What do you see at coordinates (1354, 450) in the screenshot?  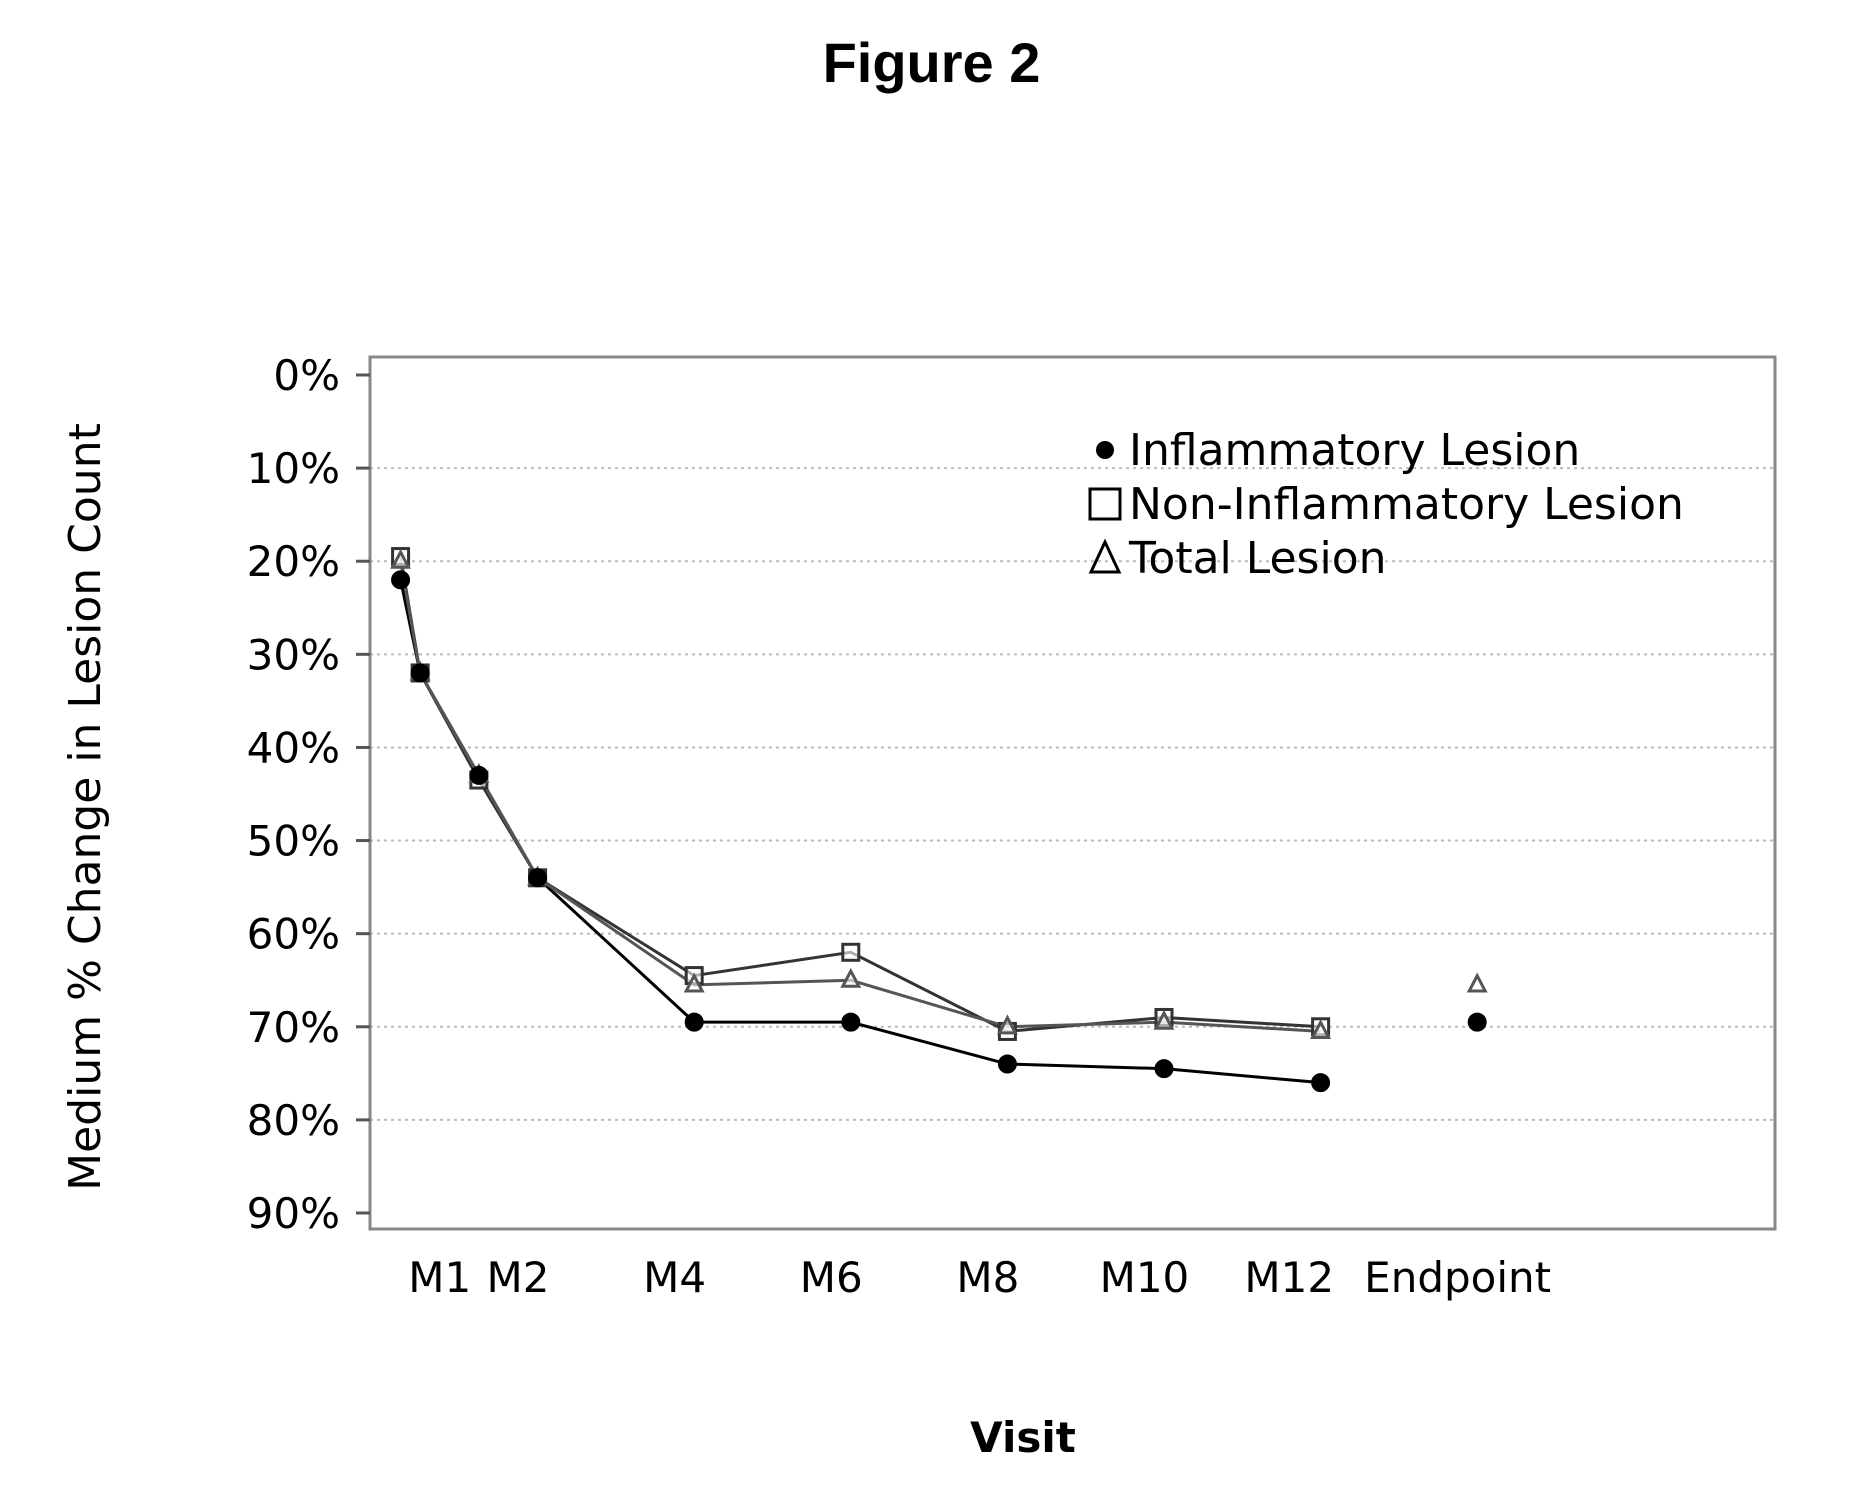 I see `legend-label: Inflammatory Lesion` at bounding box center [1354, 450].